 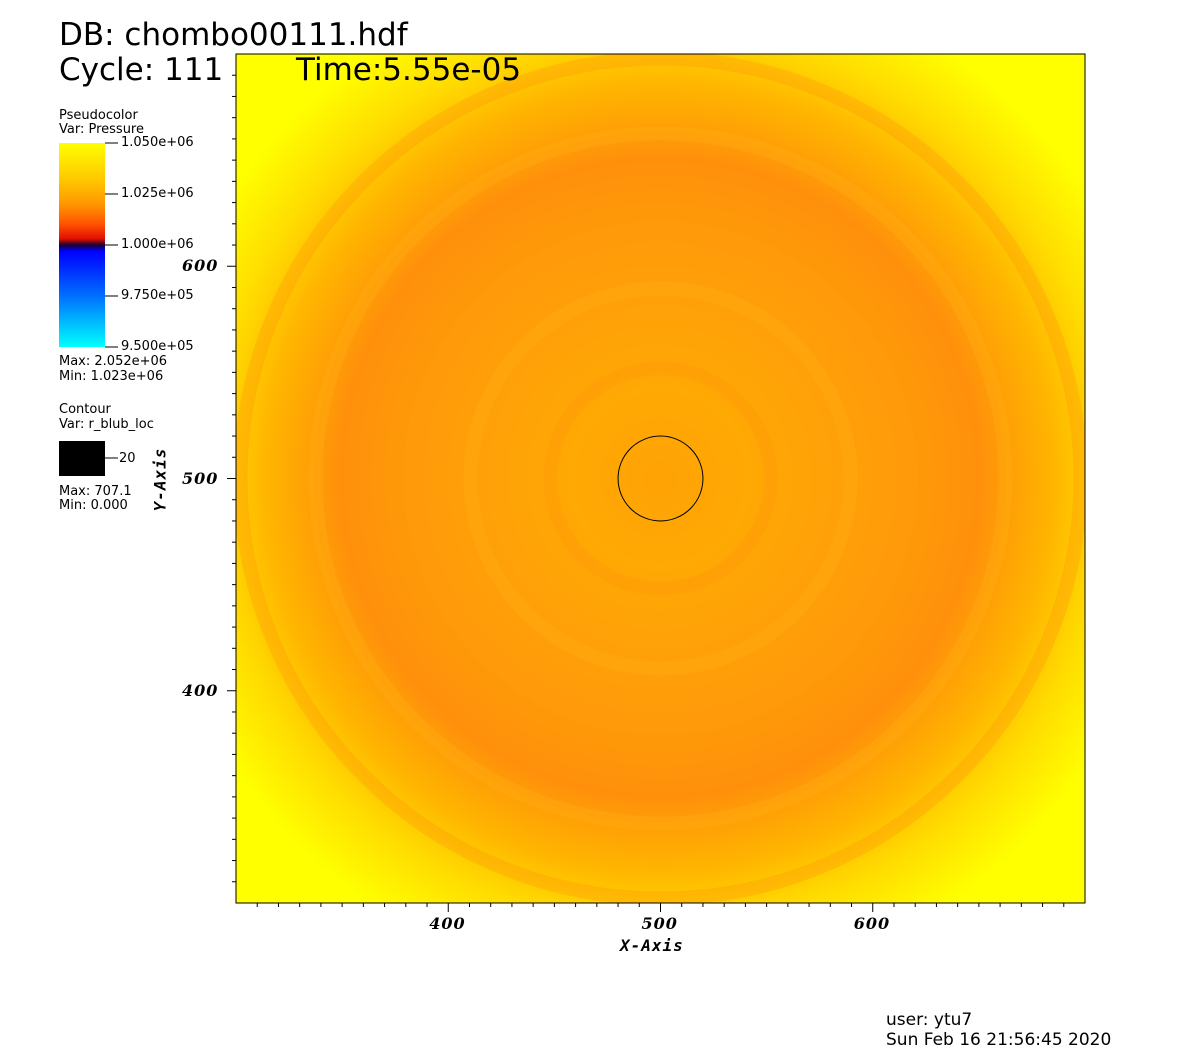 I want to click on colorbar-label-4: 9.750e+05, so click(x=157, y=295).